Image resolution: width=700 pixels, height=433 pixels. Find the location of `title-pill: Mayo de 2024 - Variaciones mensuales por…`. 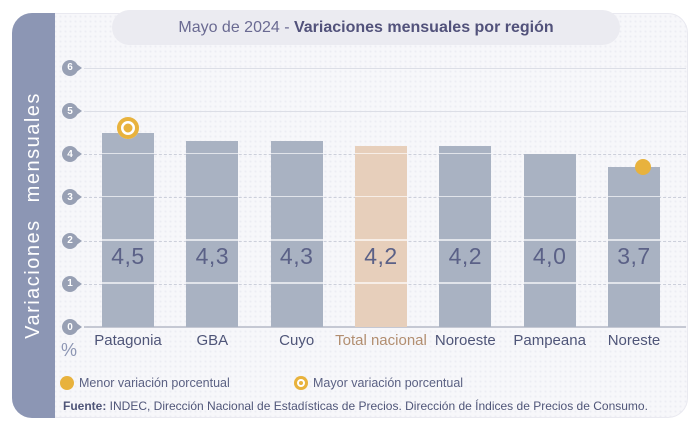

title-pill: Mayo de 2024 - Variaciones mensuales por… is located at coordinates (366, 27).